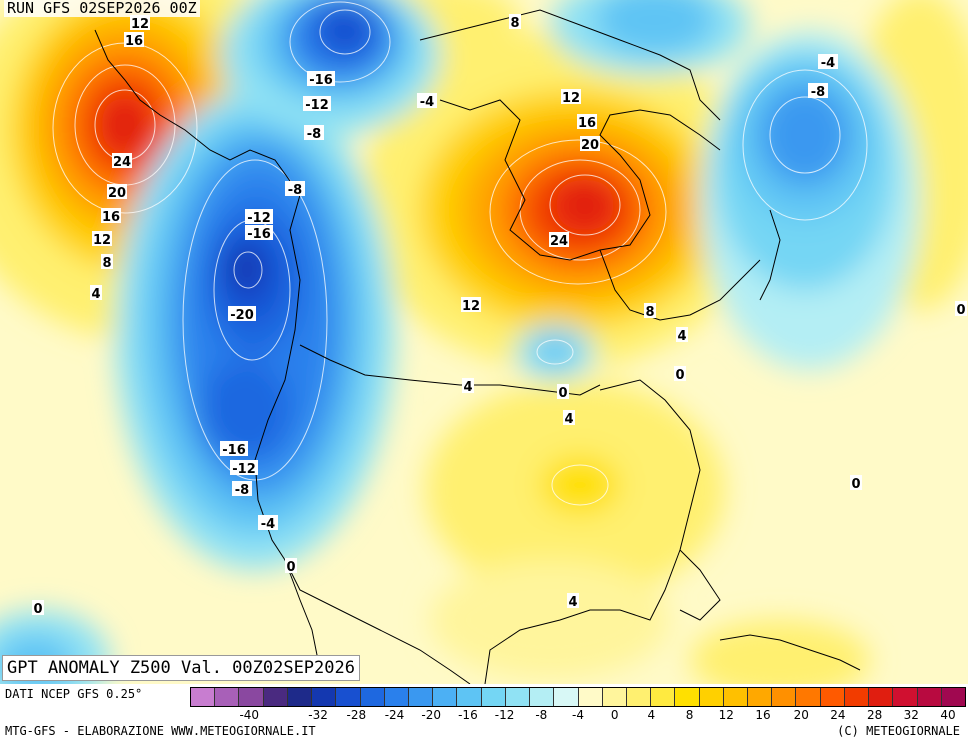 The image size is (968, 745). What do you see at coordinates (948, 715) in the screenshot?
I see `colorbar-tick-label: 40` at bounding box center [948, 715].